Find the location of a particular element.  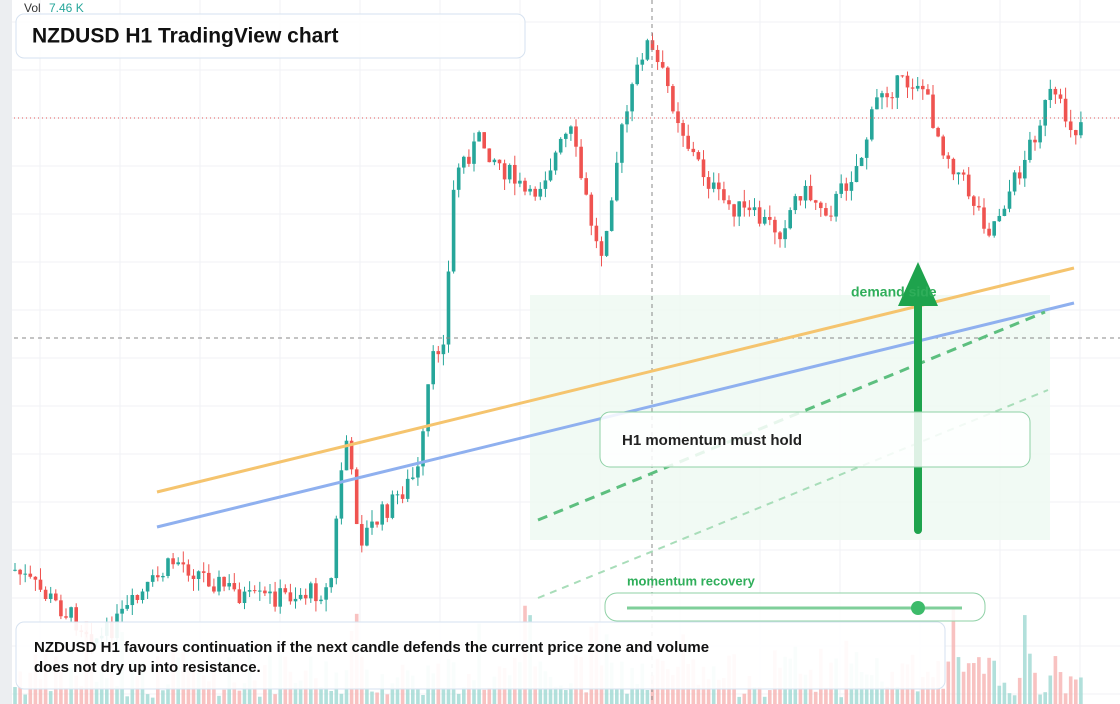

left-edge is located at coordinates (6, 352).